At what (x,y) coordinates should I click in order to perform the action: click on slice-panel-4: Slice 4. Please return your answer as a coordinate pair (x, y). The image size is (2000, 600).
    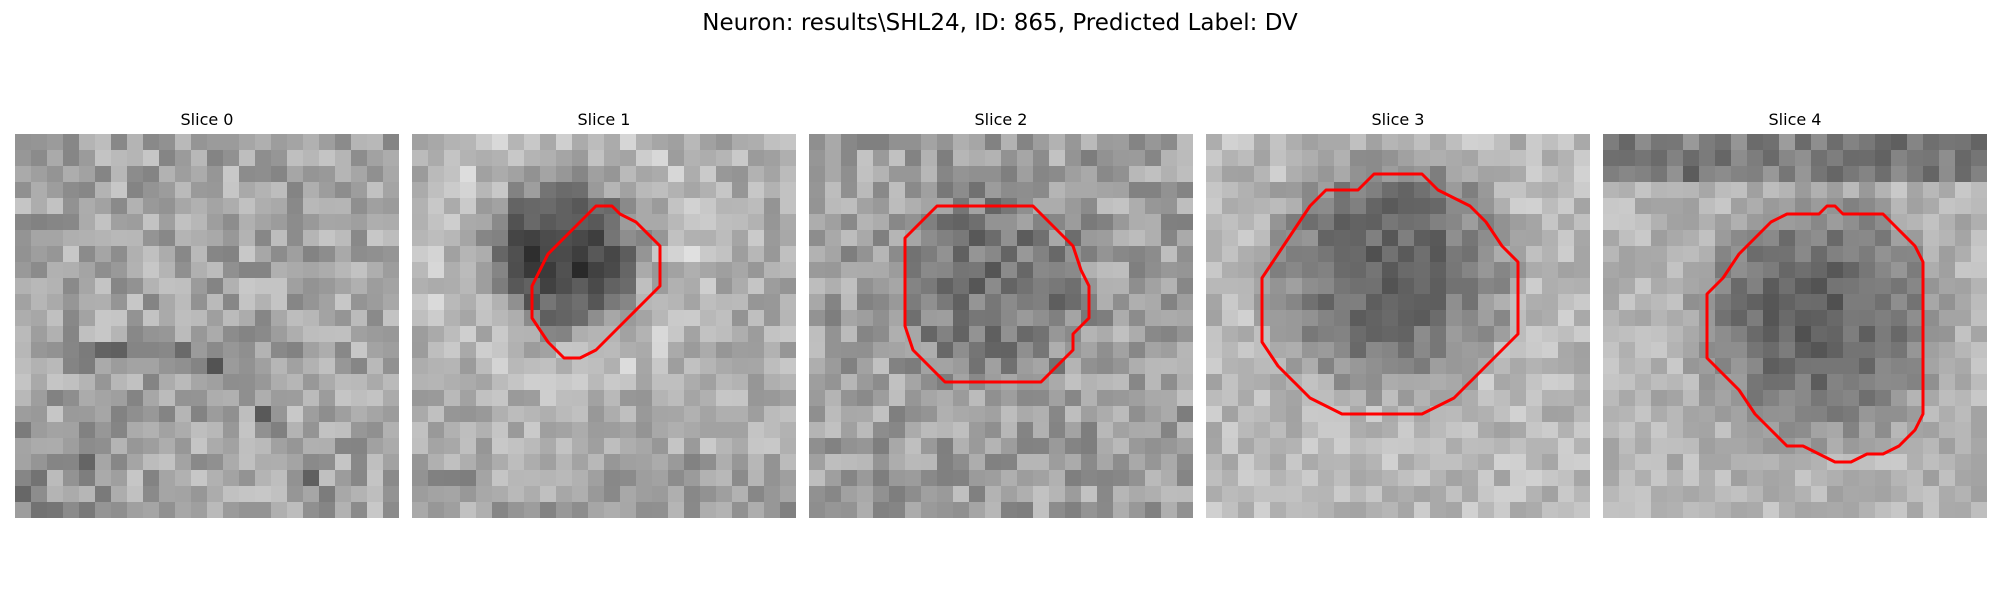
    Looking at the image, I should click on (1795, 313).